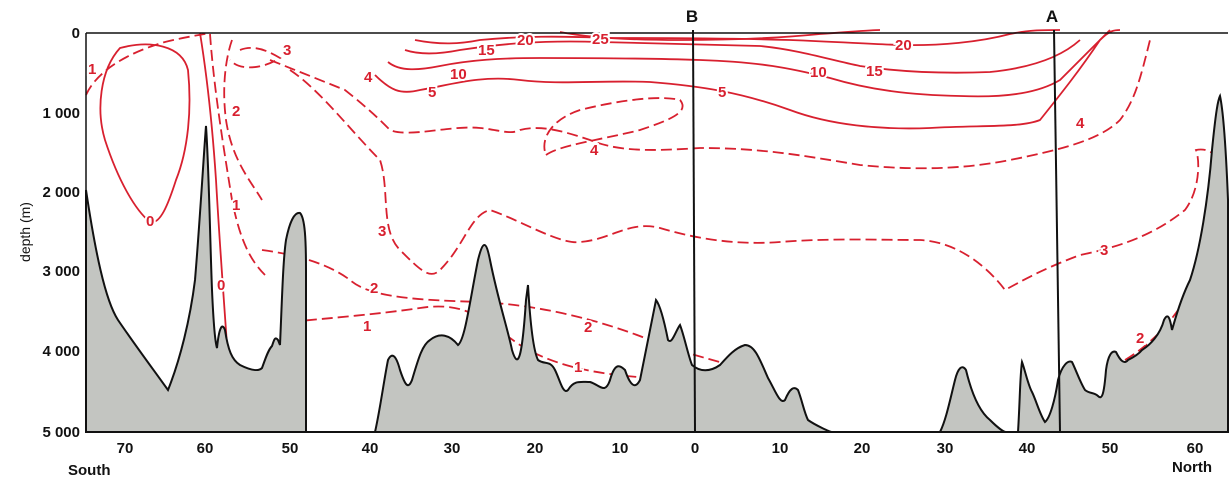 The width and height of the screenshot is (1232, 482). I want to click on isotherm-1-descent, so click(237, 154).